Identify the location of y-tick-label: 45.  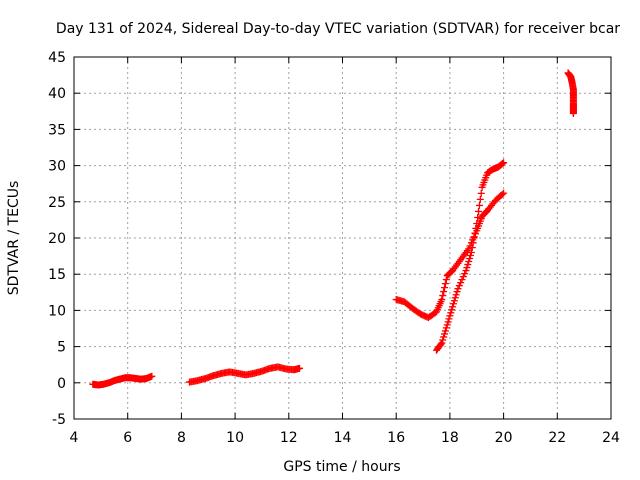
(57, 58).